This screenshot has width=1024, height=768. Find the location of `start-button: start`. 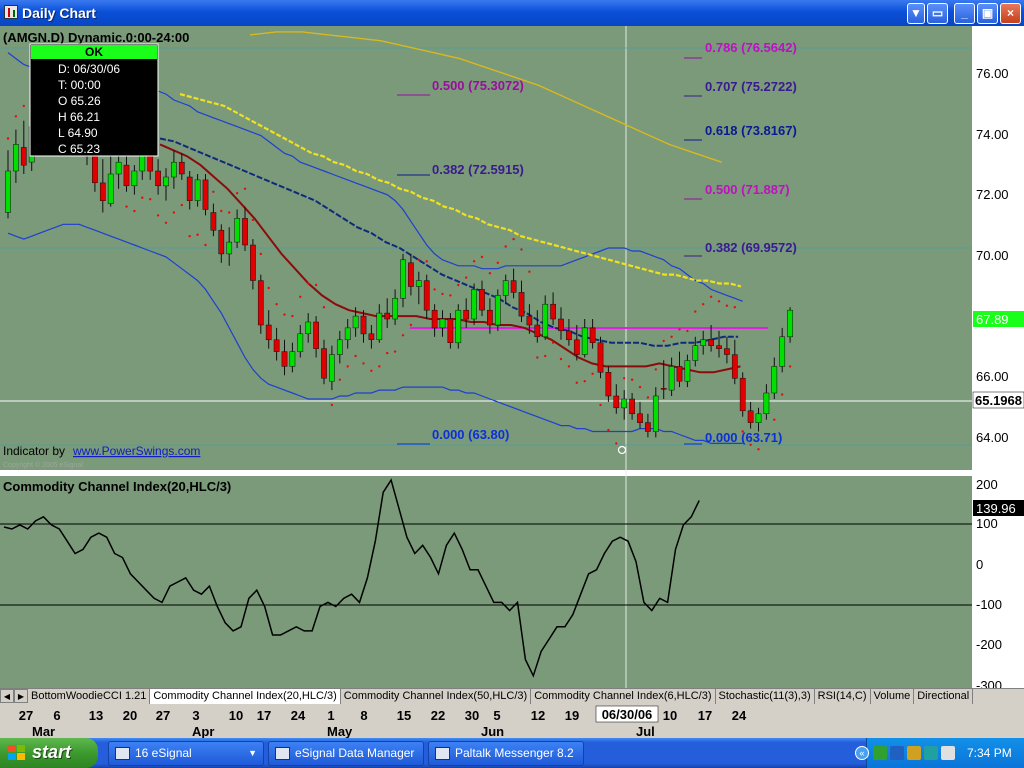

start-button: start is located at coordinates (49, 753).